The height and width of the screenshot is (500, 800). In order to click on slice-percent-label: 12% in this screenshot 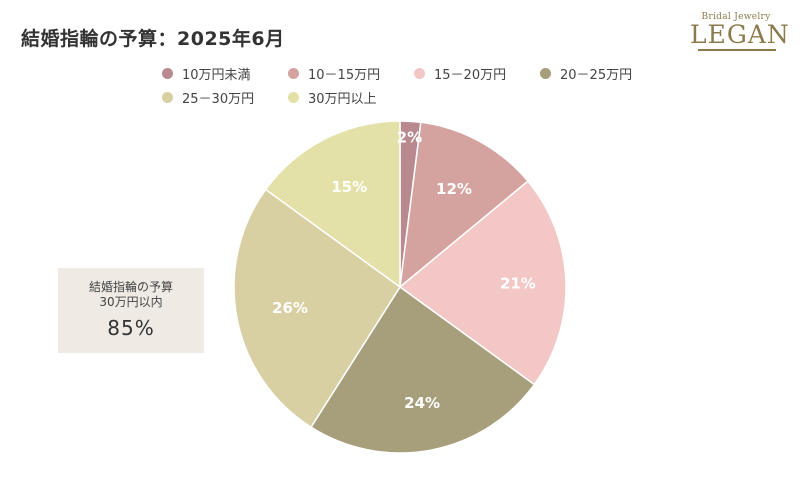, I will do `click(454, 189)`.